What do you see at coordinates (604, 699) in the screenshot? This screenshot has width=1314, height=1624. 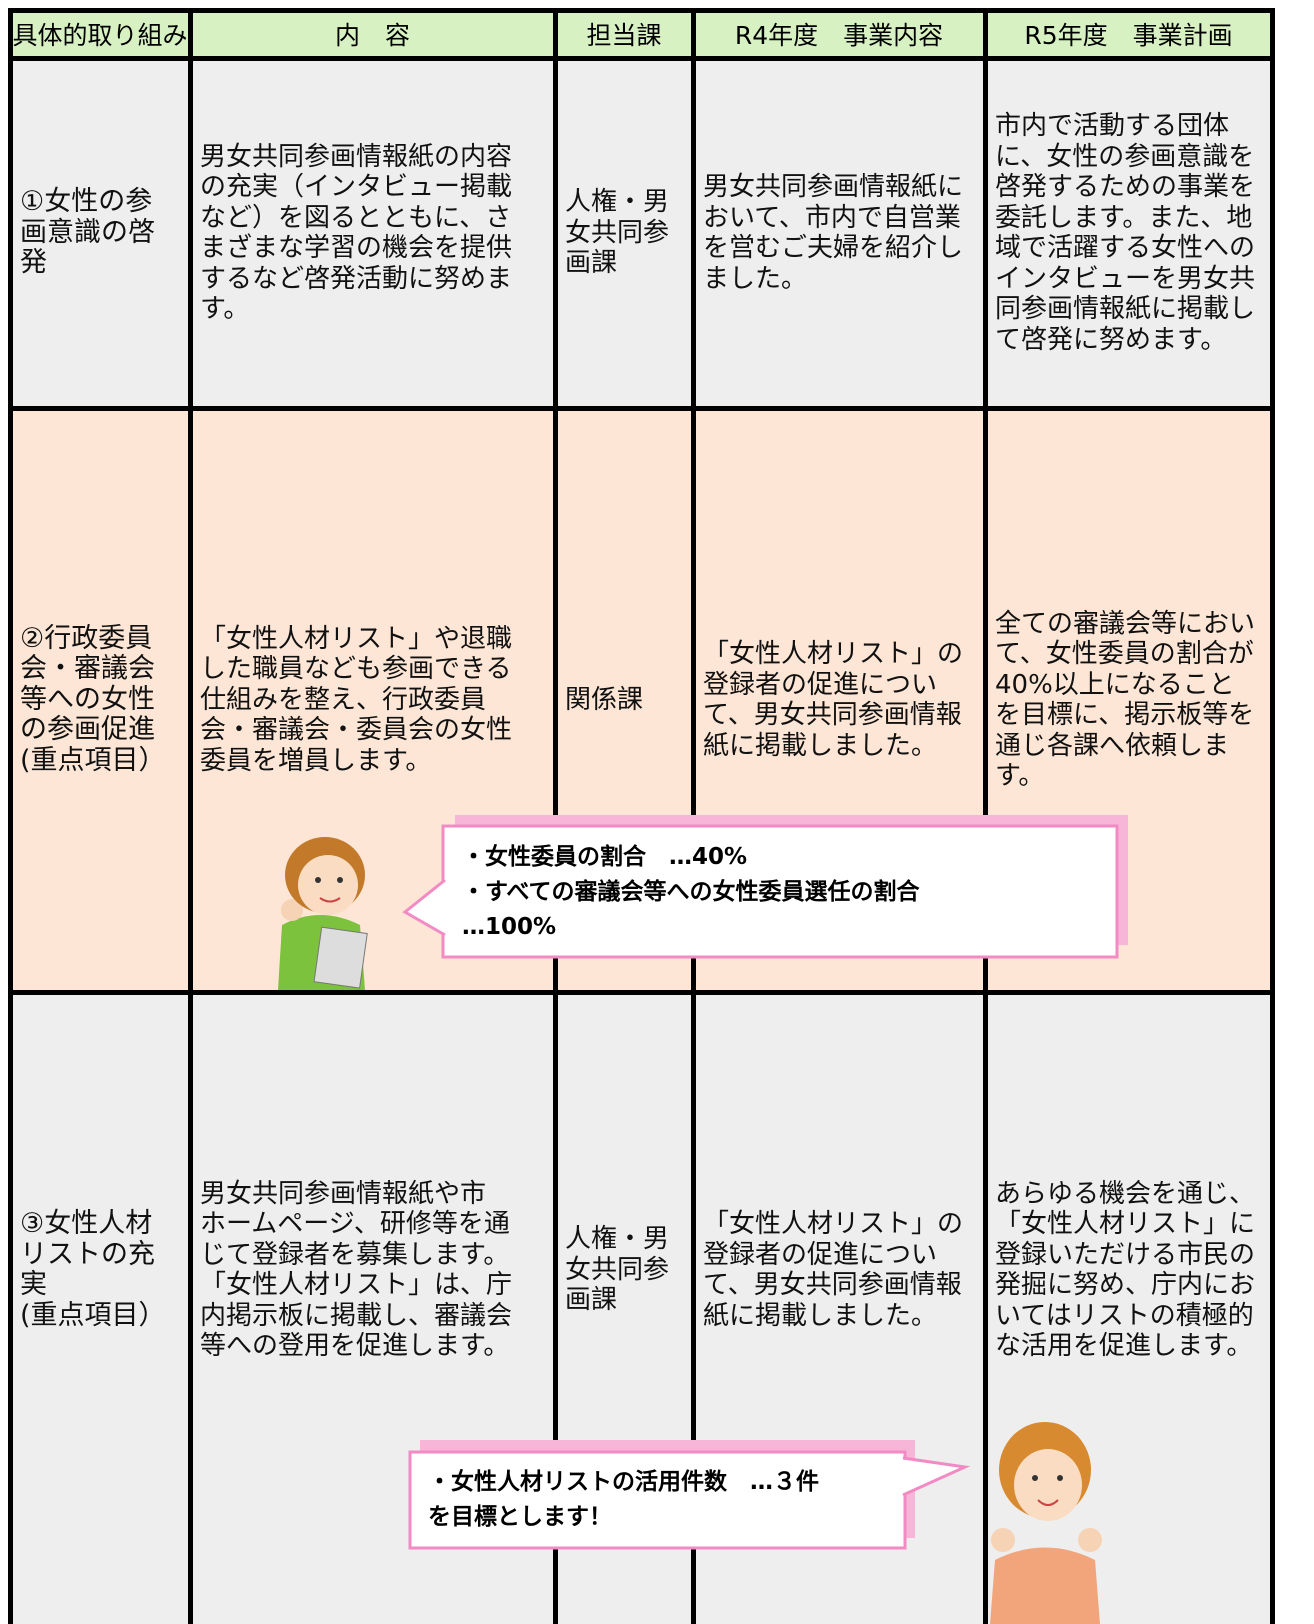 I see `cell-line: 関係課` at bounding box center [604, 699].